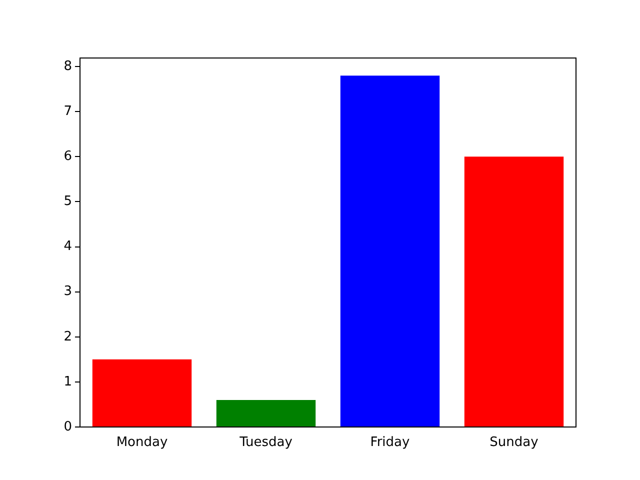  What do you see at coordinates (68, 111) in the screenshot?
I see `y-tick-label: 7` at bounding box center [68, 111].